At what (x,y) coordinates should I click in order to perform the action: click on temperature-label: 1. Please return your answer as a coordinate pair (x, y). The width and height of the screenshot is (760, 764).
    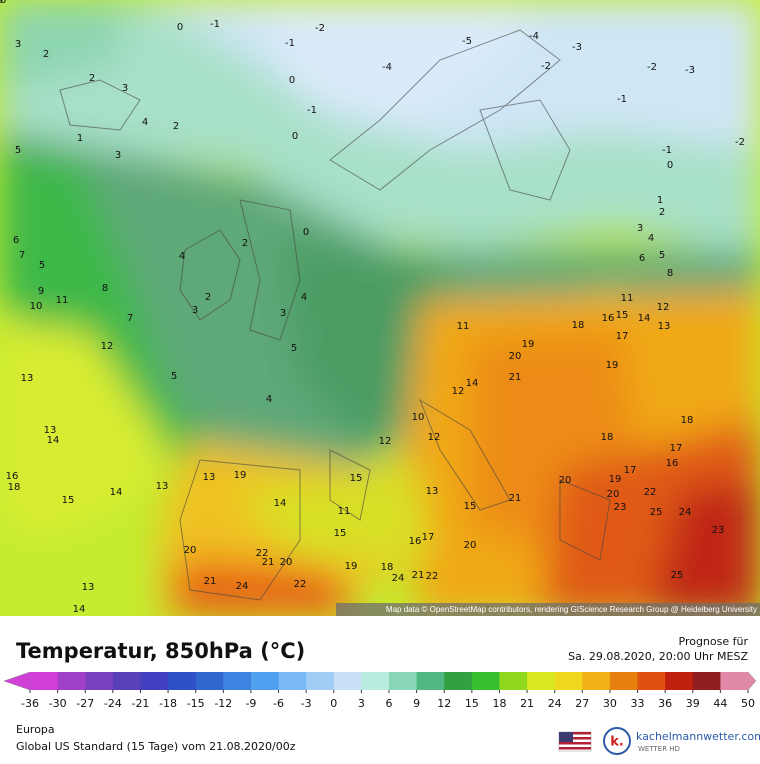
    Looking at the image, I should click on (80, 138).